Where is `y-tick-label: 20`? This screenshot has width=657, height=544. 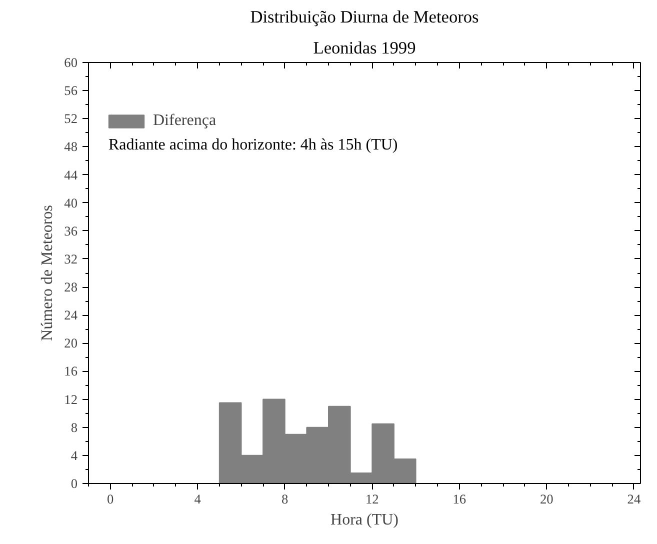 y-tick-label: 20 is located at coordinates (71, 343).